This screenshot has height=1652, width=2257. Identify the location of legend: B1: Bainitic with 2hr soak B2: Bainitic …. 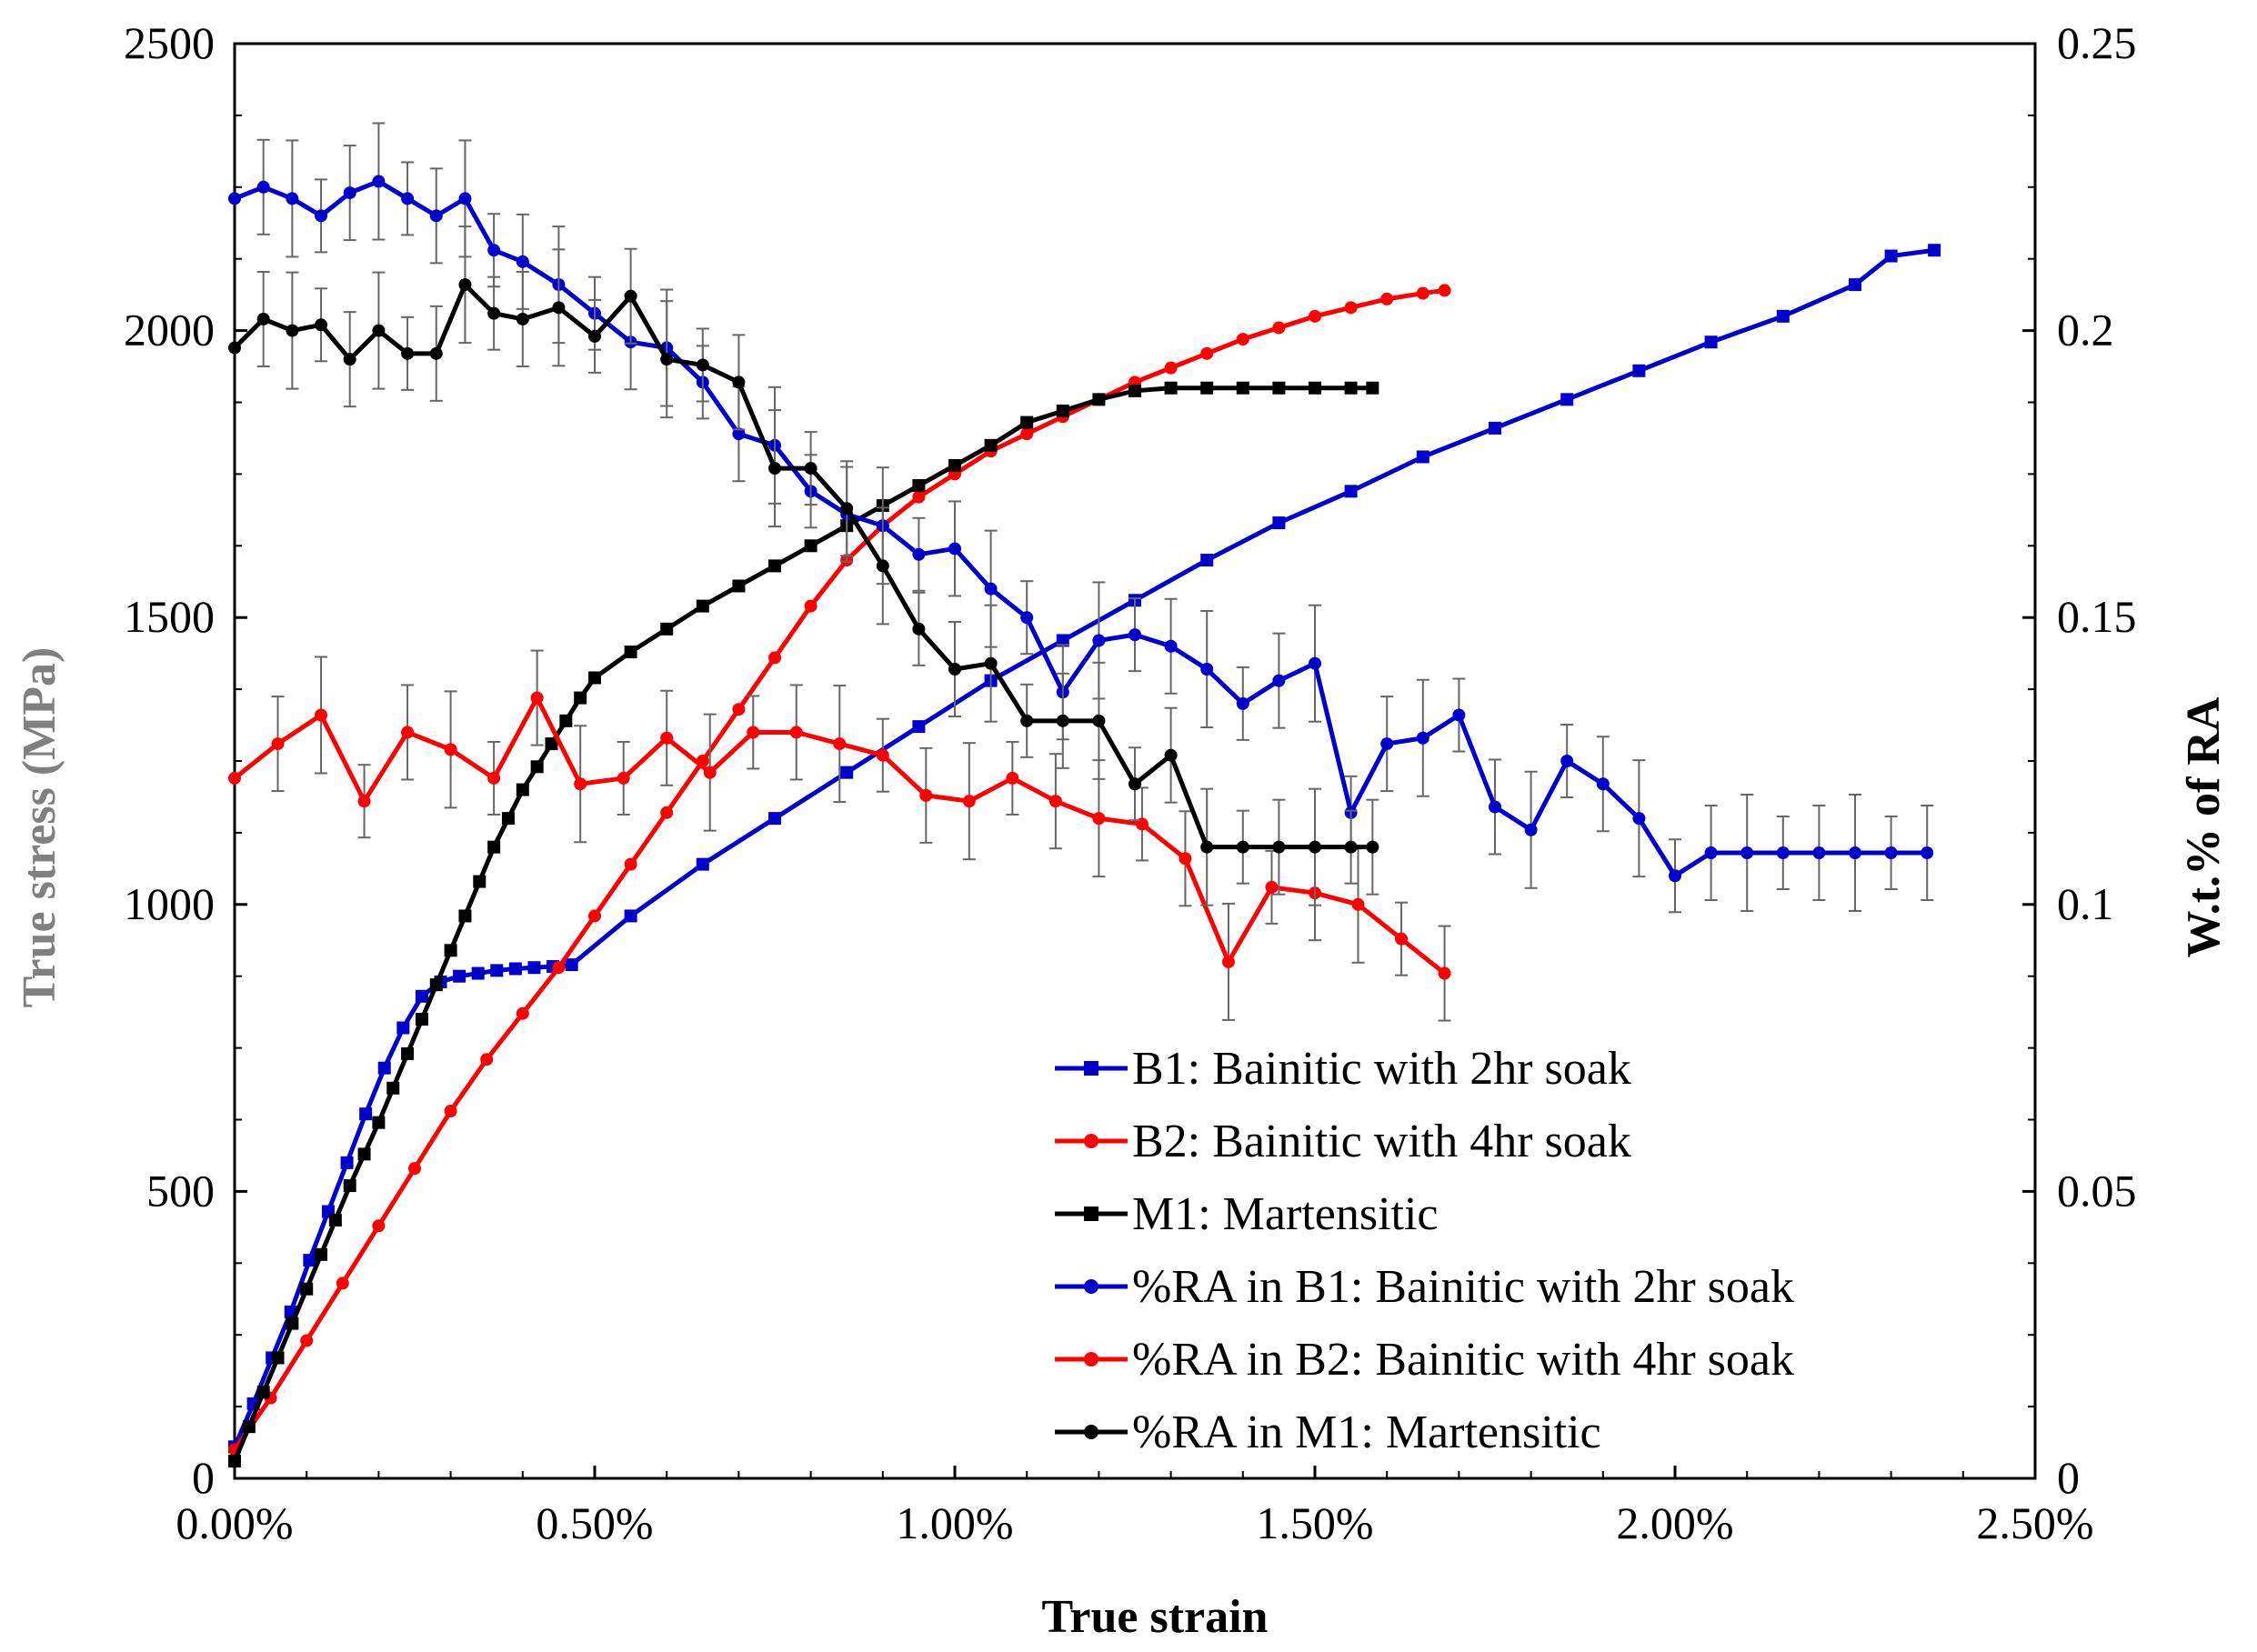
(1424, 1250).